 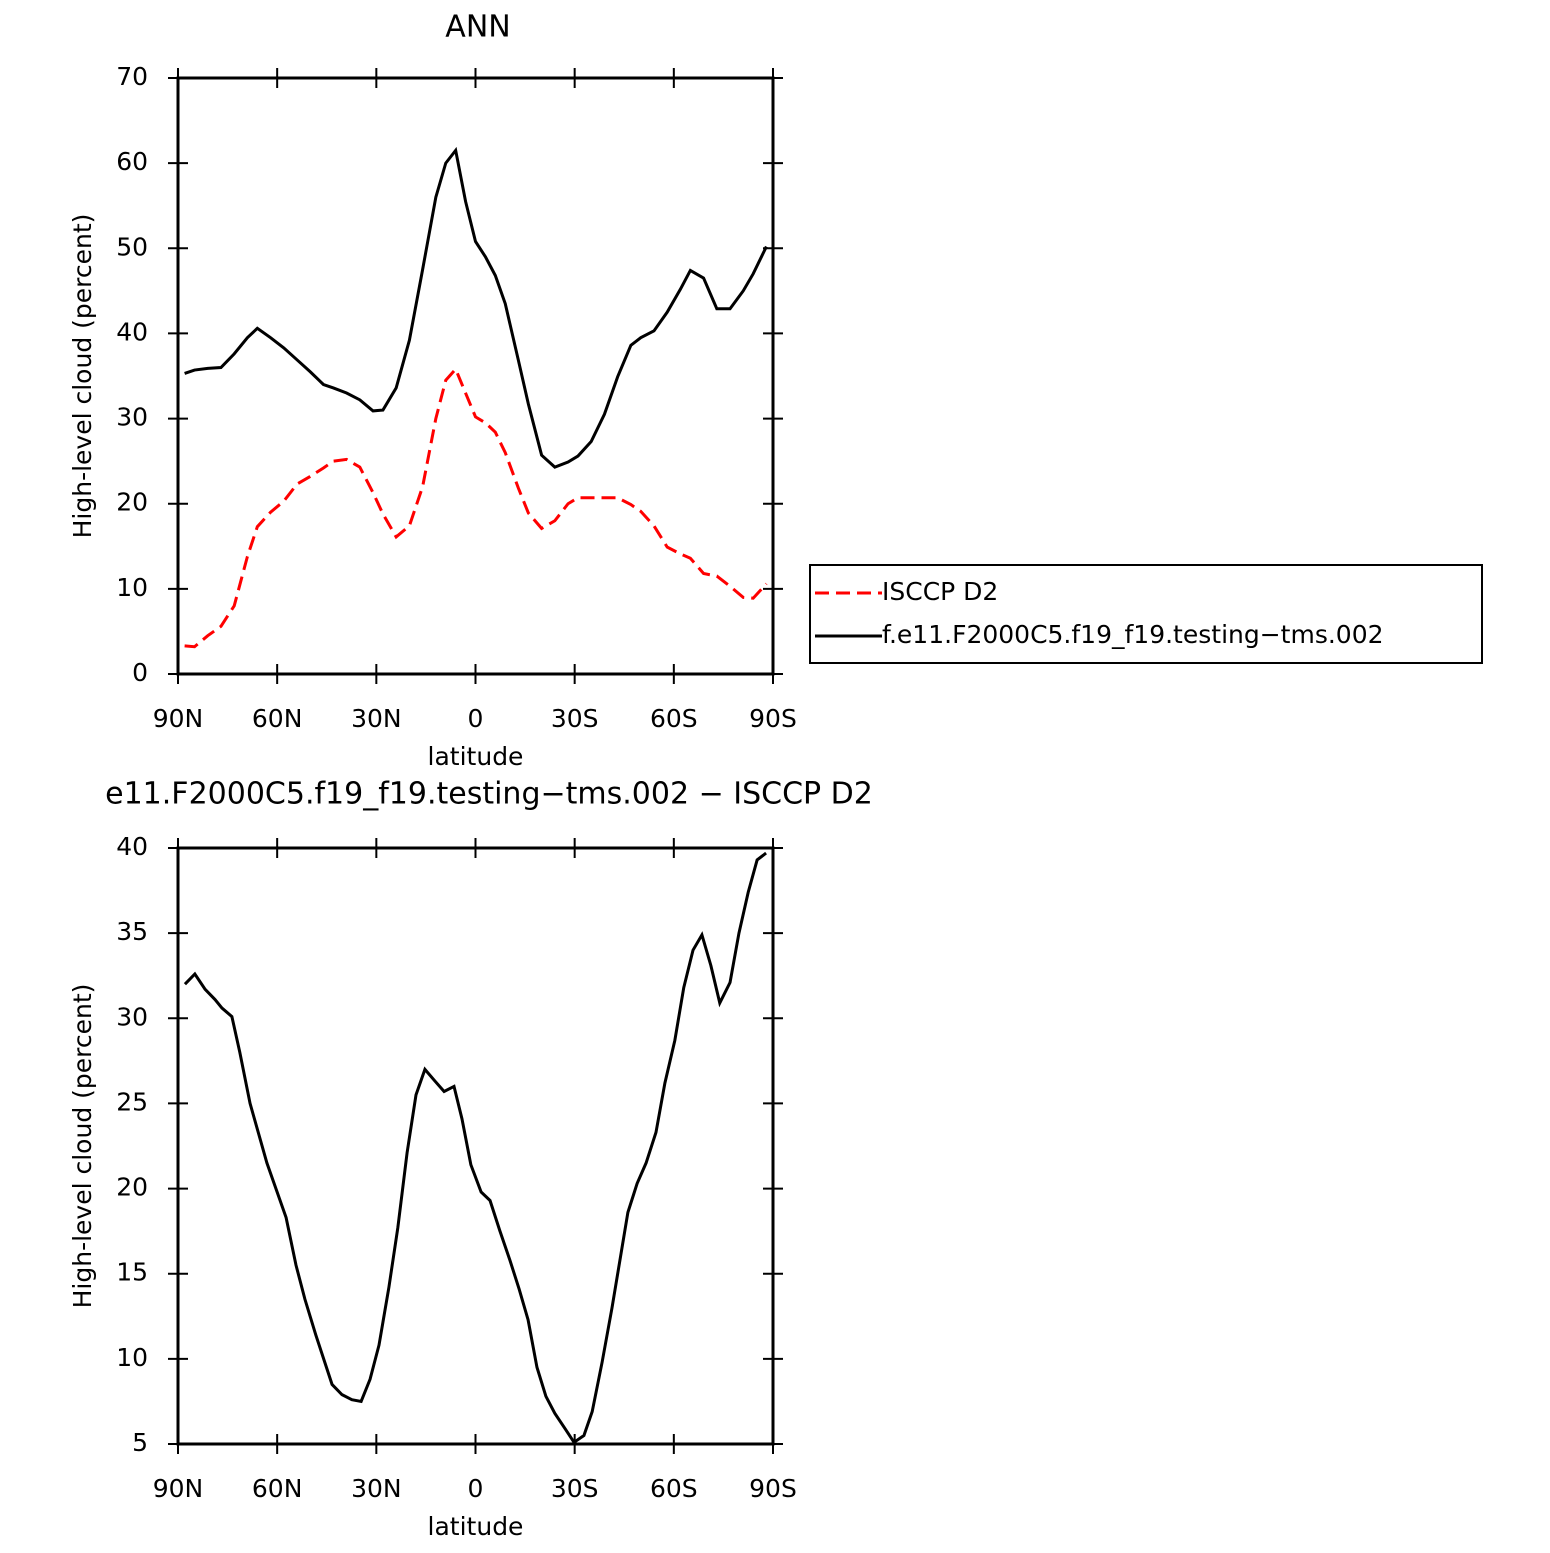 What do you see at coordinates (477, 27) in the screenshot?
I see `chart-title: ANN` at bounding box center [477, 27].